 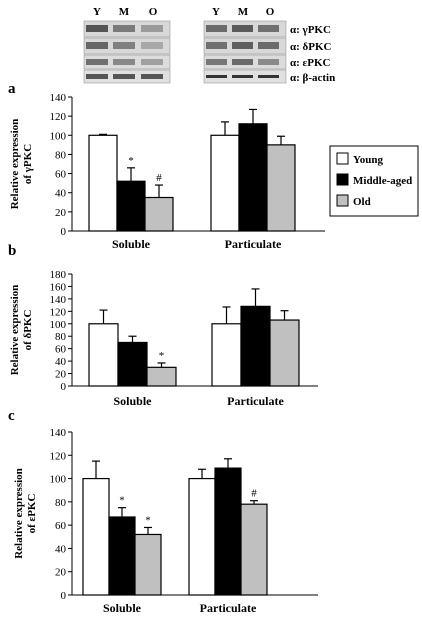 I want to click on legend-swatch-middle-aged, so click(x=342, y=179).